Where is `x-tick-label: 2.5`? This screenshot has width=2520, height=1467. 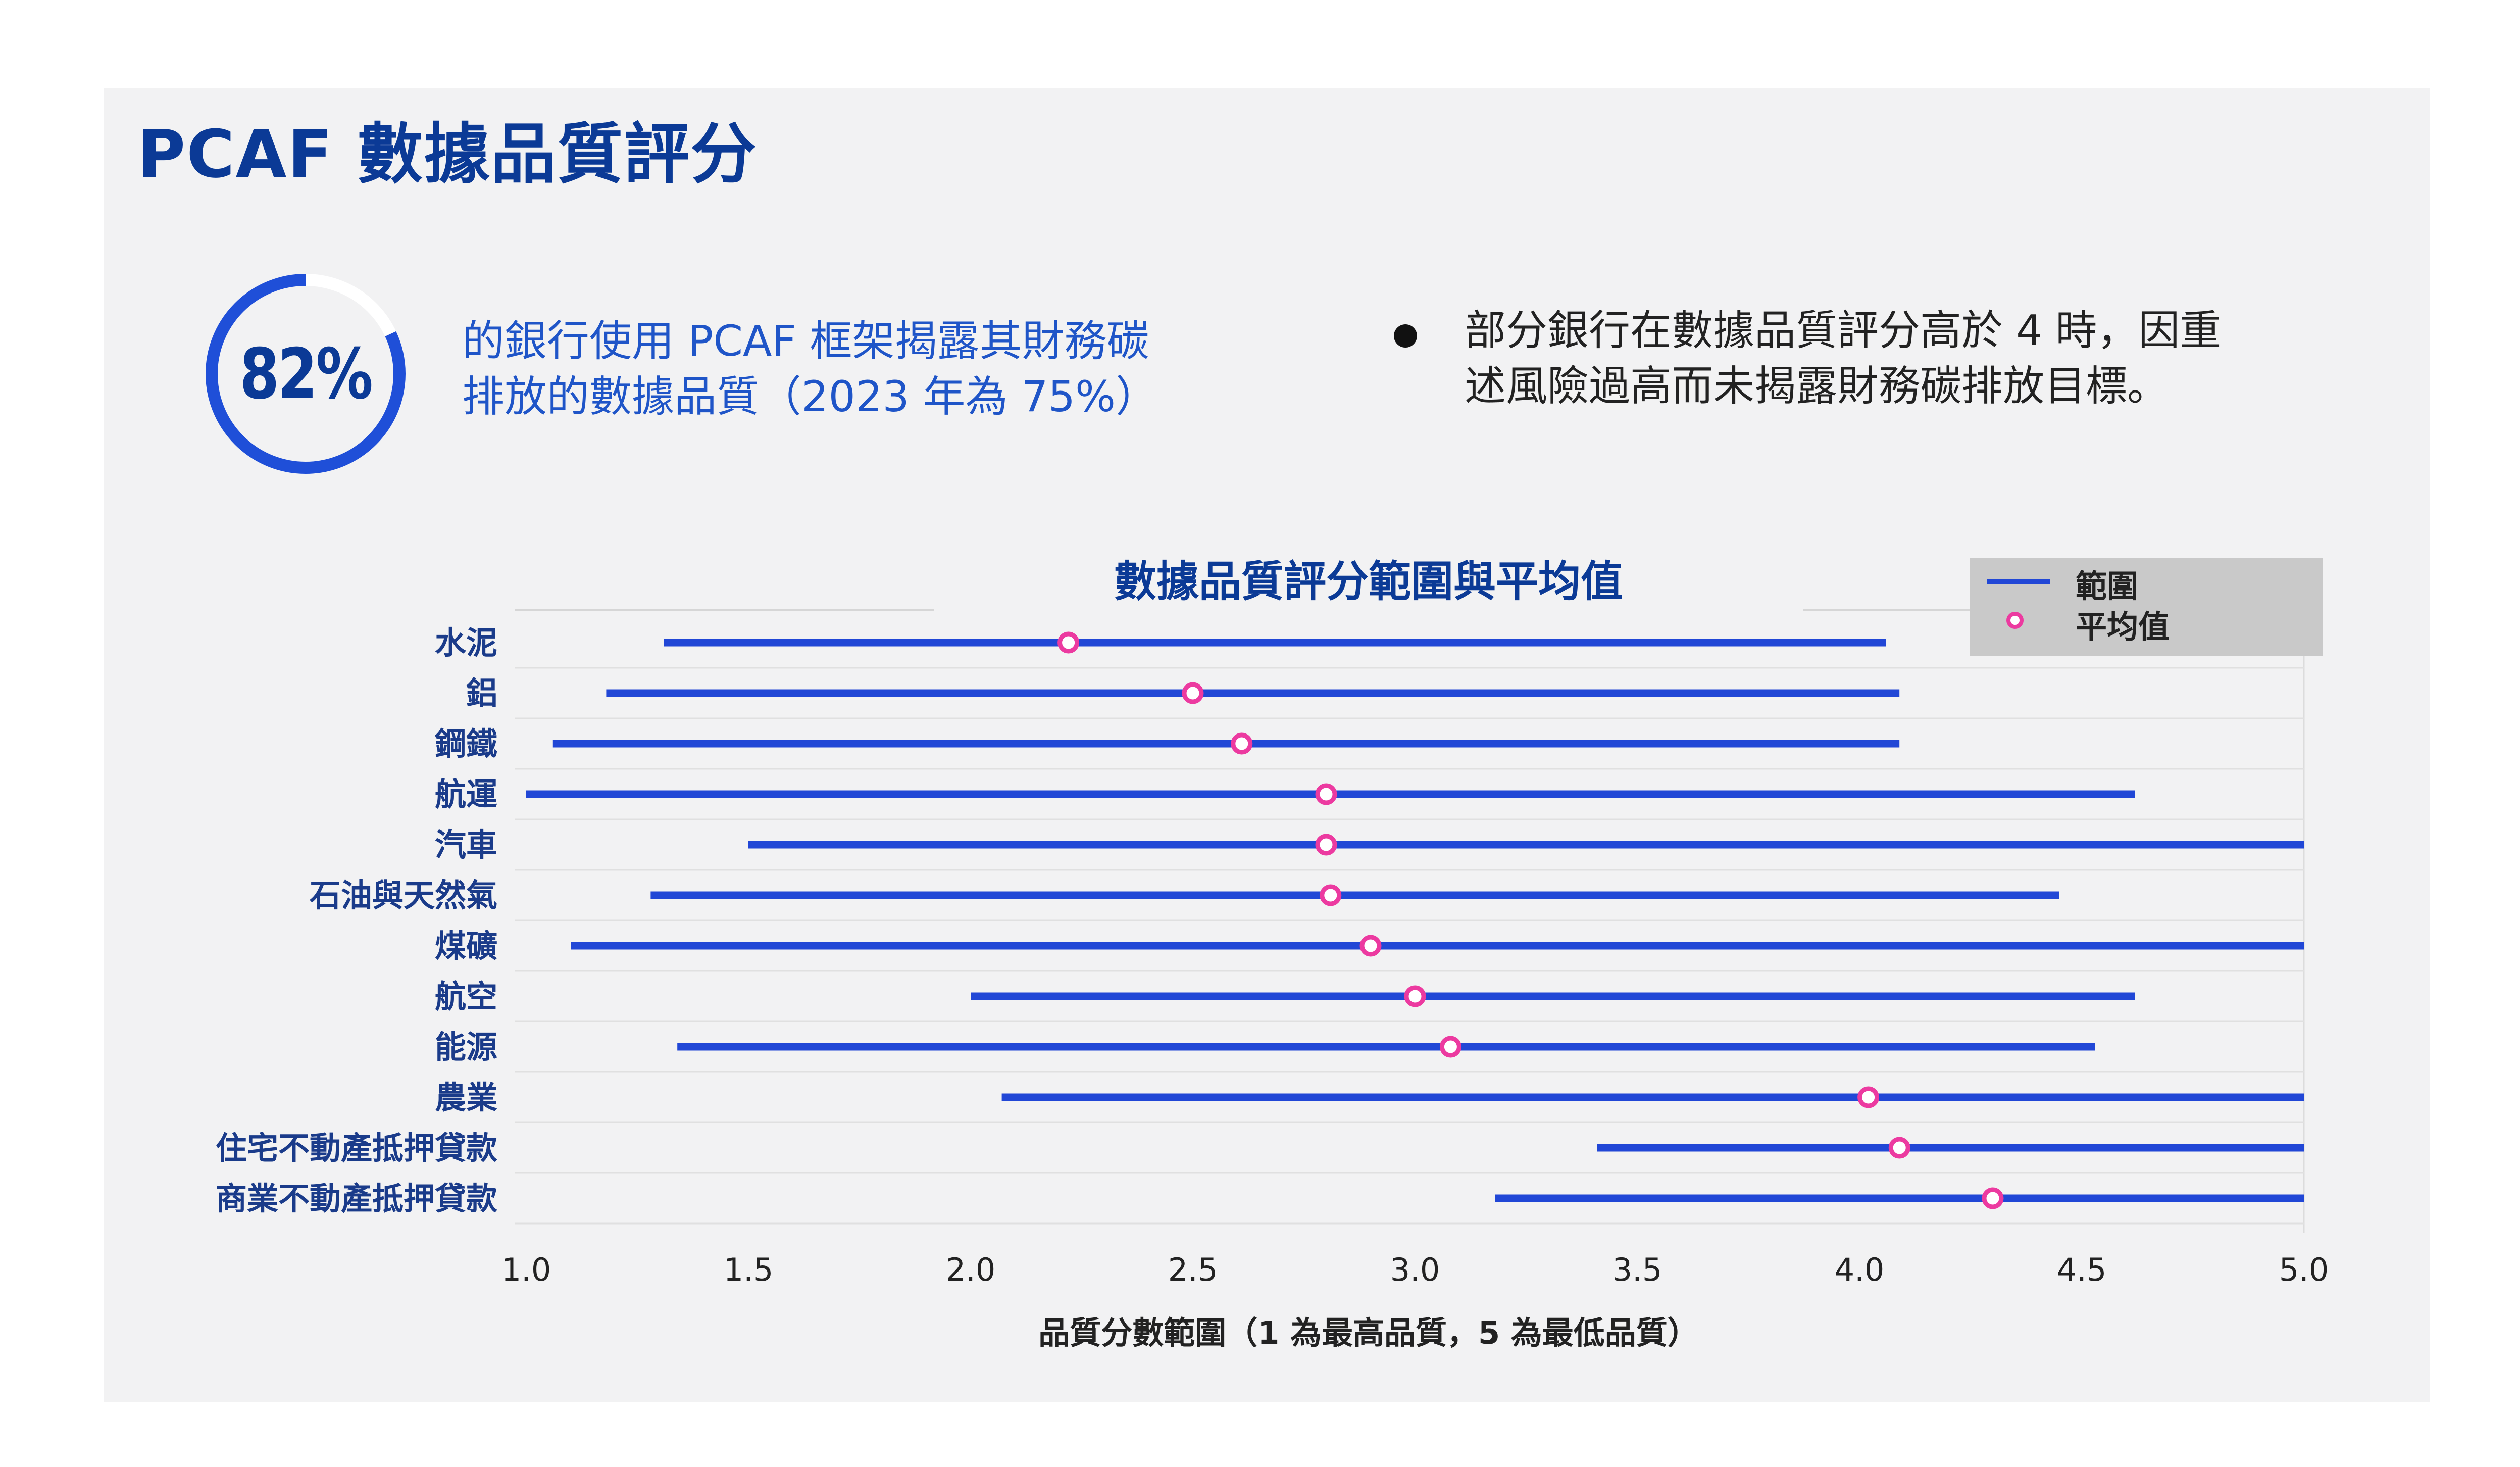 x-tick-label: 2.5 is located at coordinates (1193, 1269).